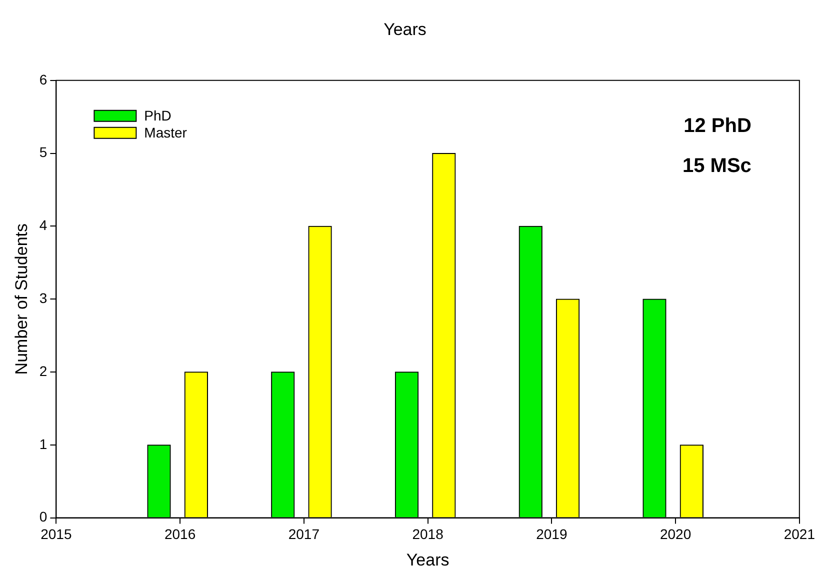 Image resolution: width=826 pixels, height=583 pixels. Describe the element at coordinates (43, 152) in the screenshot. I see `y-tick-label: 5` at that location.